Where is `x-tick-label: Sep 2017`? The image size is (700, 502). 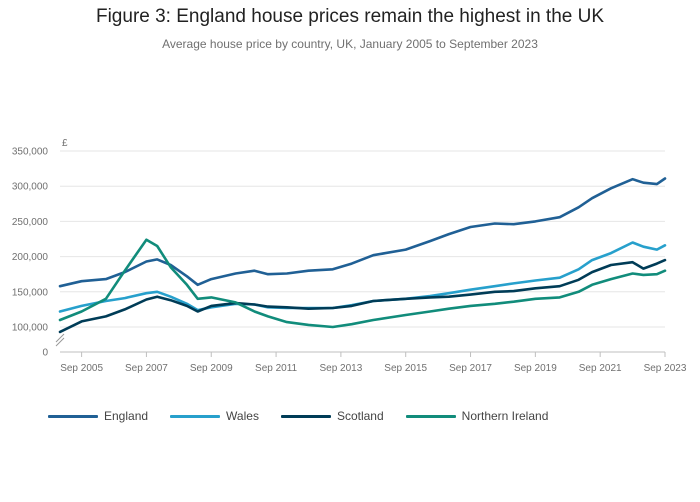
x-tick-label: Sep 2017 is located at coordinates (470, 368).